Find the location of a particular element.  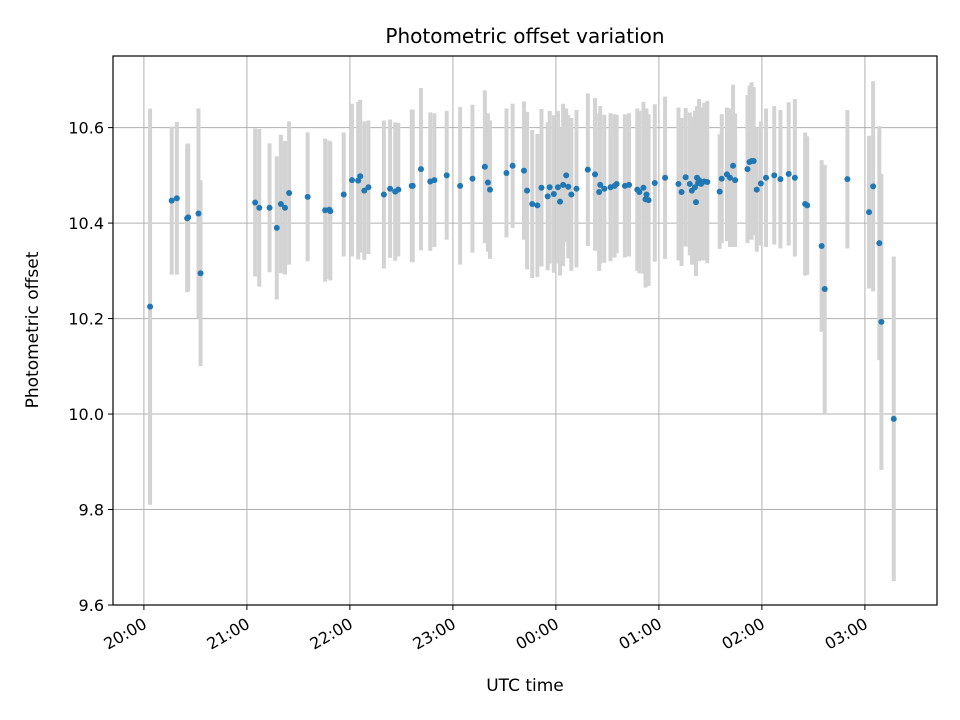

y-axis-ticks: 9.6 9.8 10.0 10.2 10.4 10.6 is located at coordinates (90, 367).